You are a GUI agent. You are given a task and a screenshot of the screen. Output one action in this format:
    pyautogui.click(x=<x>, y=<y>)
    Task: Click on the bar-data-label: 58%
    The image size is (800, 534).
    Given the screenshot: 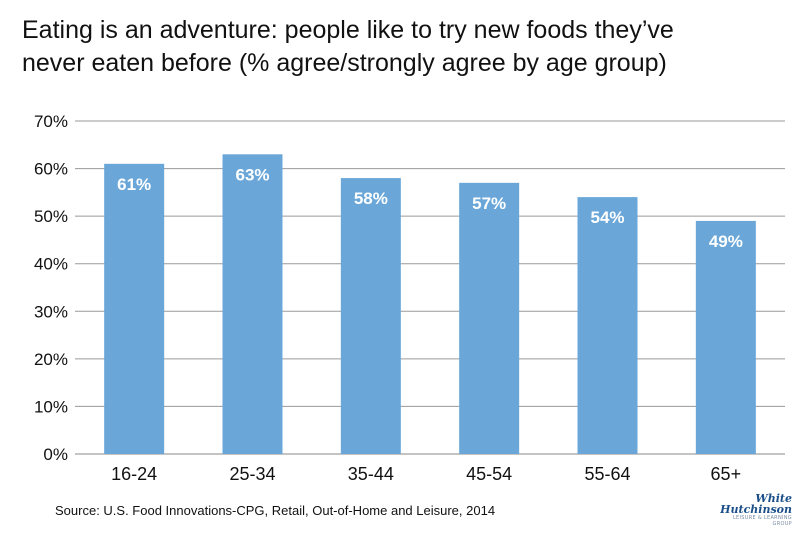 What is the action you would take?
    pyautogui.click(x=371, y=198)
    